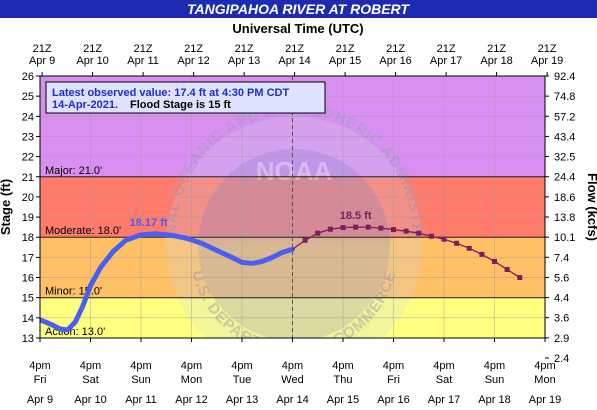 The image size is (597, 410). Describe the element at coordinates (393, 366) in the screenshot. I see `bottom-time-7: 4pm` at that location.